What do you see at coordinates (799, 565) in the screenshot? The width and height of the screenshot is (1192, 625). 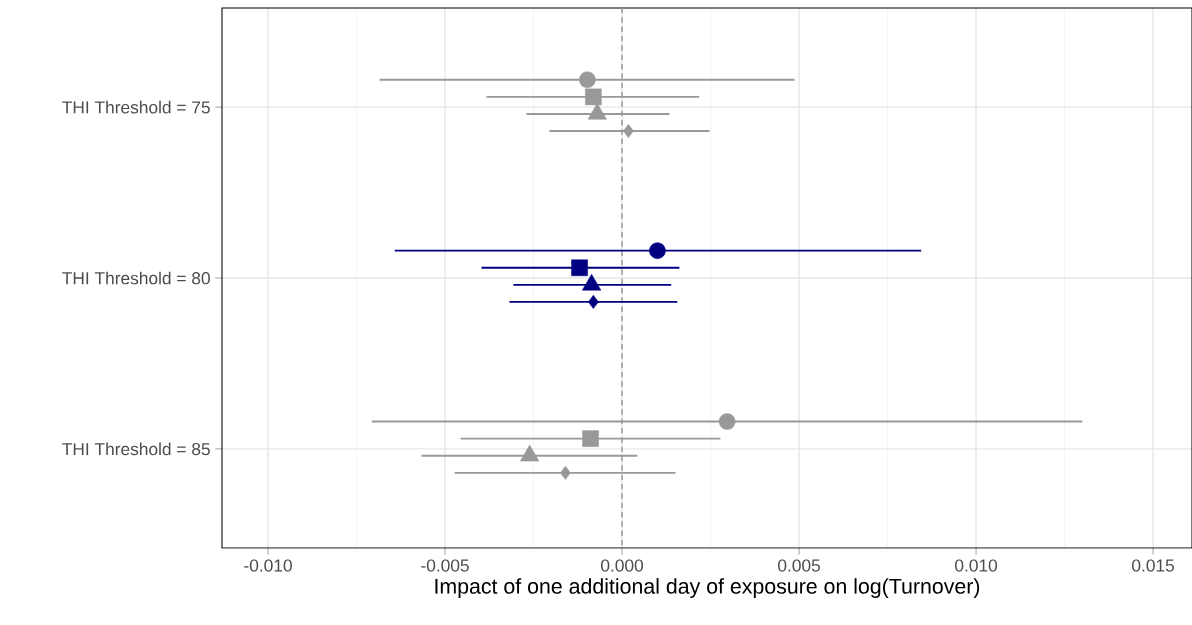 I see `x-tick-label: 0.005` at bounding box center [799, 565].